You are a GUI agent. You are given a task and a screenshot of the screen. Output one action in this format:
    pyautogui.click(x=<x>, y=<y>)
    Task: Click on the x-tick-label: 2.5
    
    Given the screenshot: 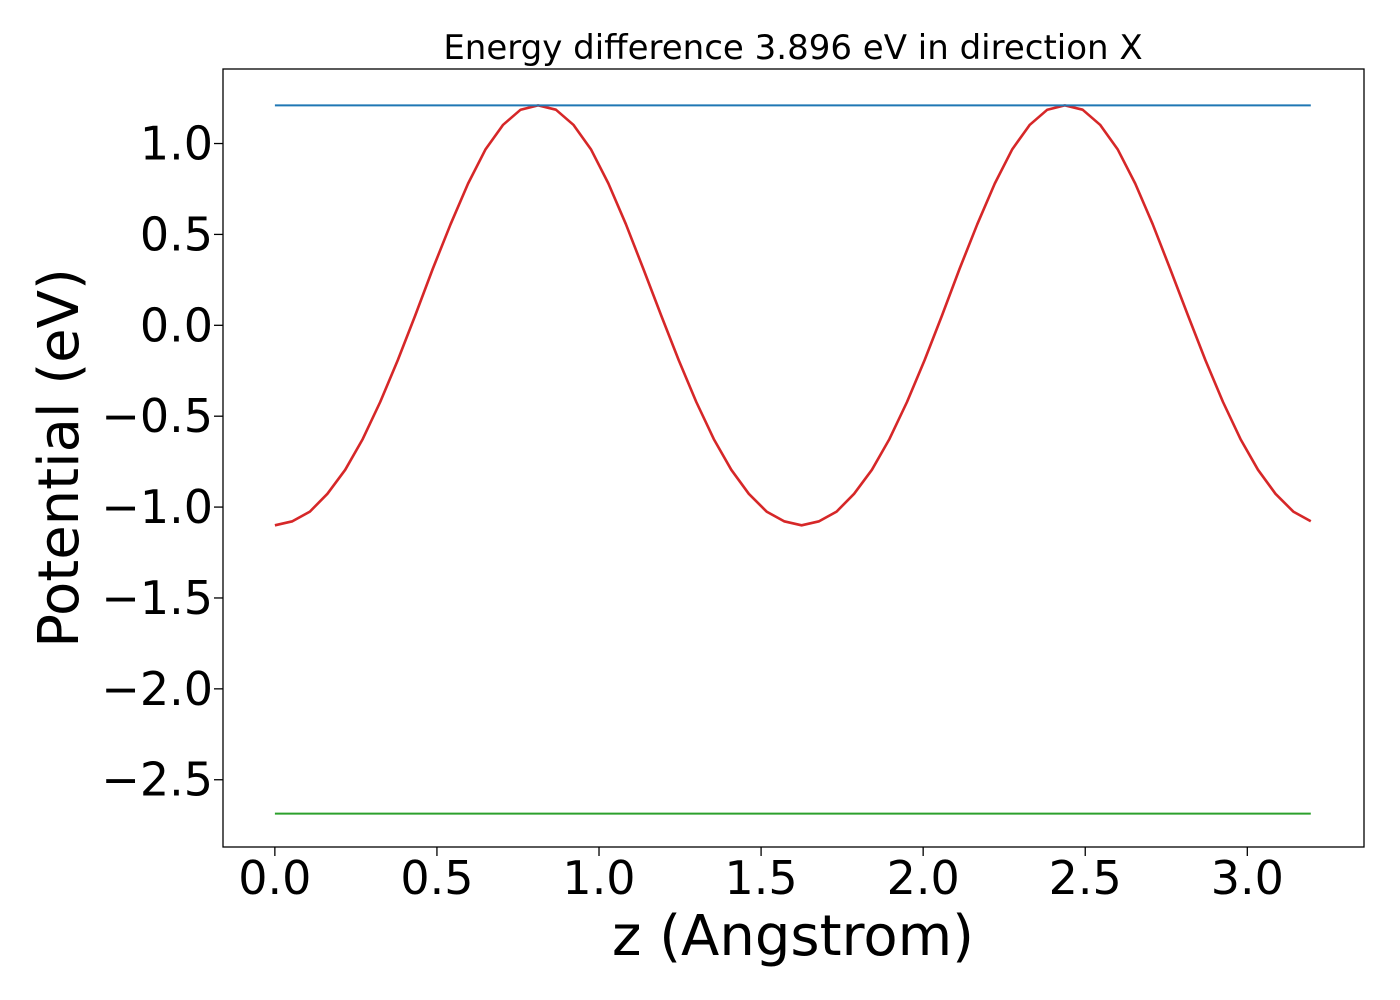 What is the action you would take?
    pyautogui.click(x=1085, y=878)
    